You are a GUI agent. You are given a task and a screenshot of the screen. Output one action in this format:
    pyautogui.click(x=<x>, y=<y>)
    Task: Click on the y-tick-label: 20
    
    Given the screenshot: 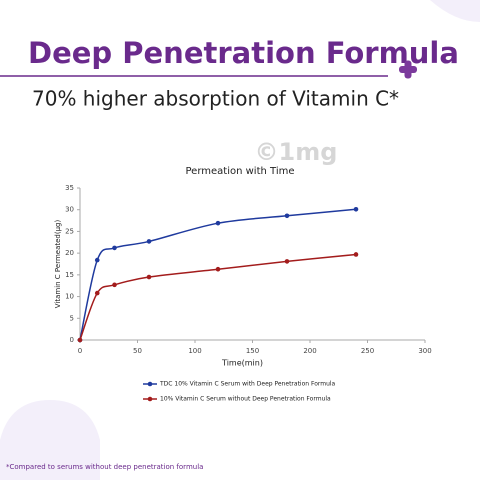 What is the action you would take?
    pyautogui.click(x=69, y=253)
    